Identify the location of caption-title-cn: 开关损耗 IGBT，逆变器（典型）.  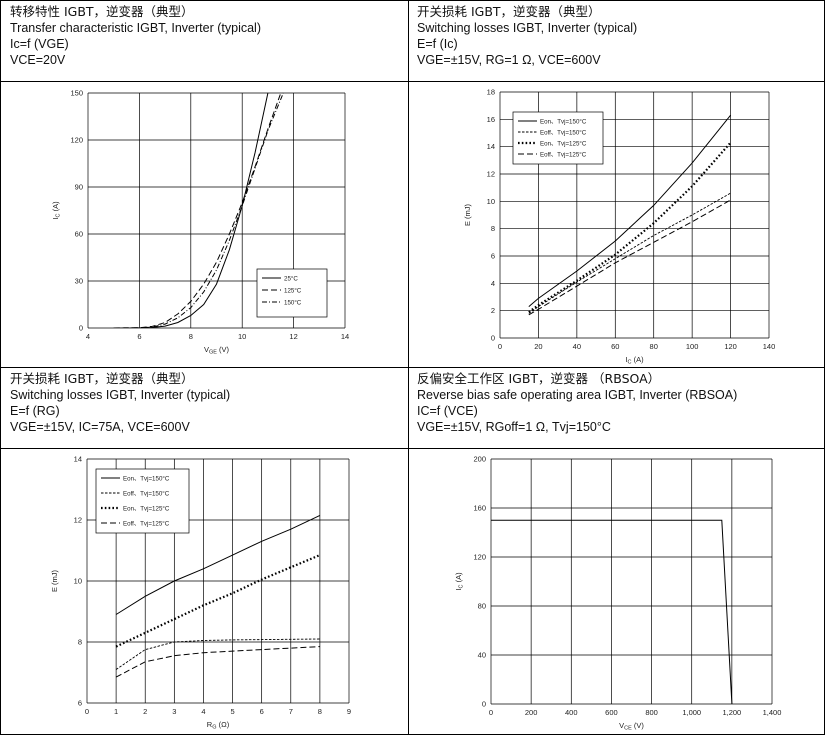
(102, 378).